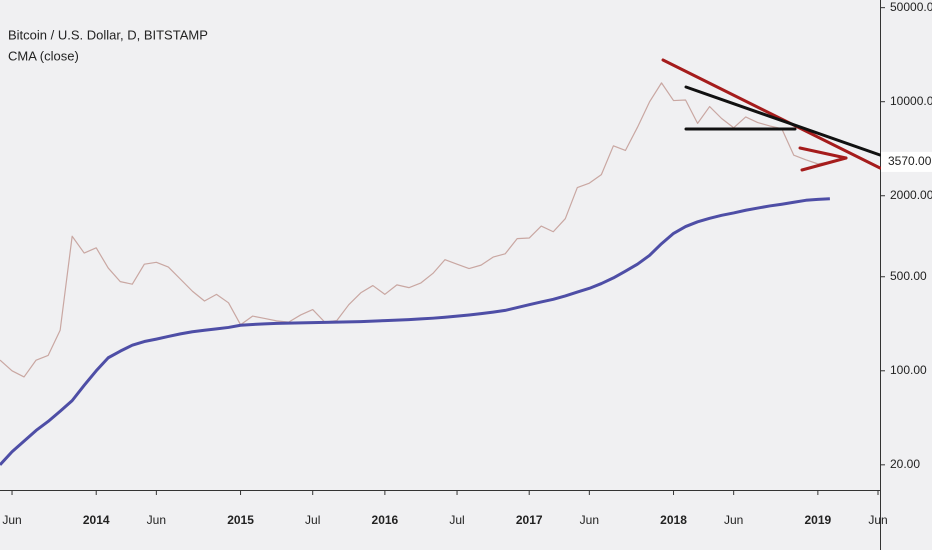  I want to click on y-tick-label: 2000.00, so click(911, 195).